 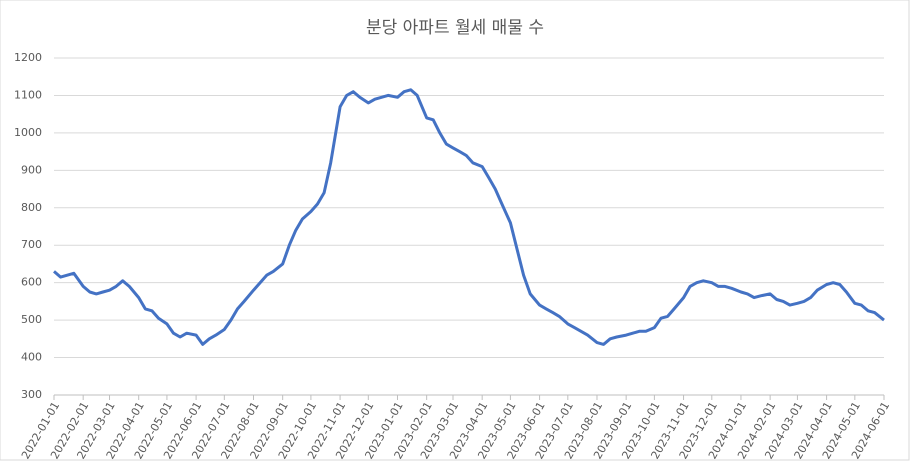 What do you see at coordinates (31, 169) in the screenshot?
I see `y-tick-label: 900` at bounding box center [31, 169].